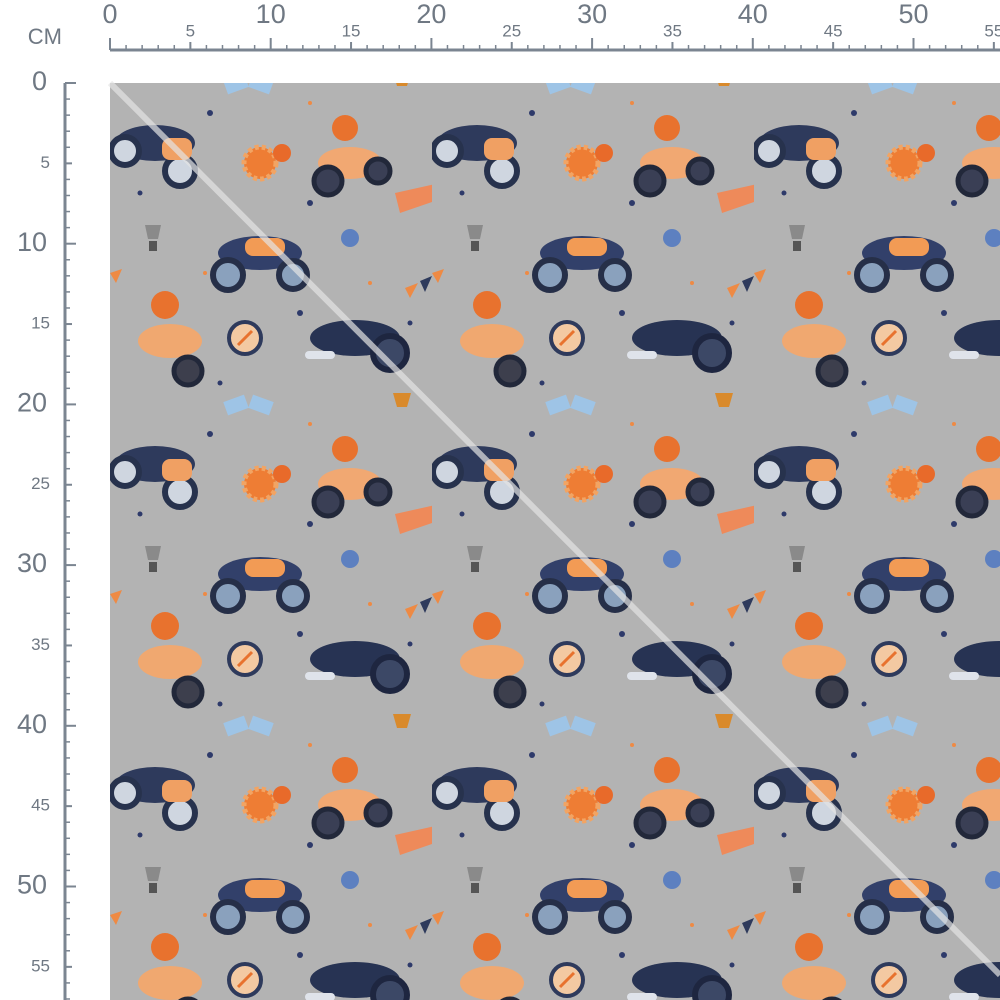 The width and height of the screenshot is (1000, 1000). Describe the element at coordinates (271, 14) in the screenshot. I see `top-tick-label: 10` at that location.